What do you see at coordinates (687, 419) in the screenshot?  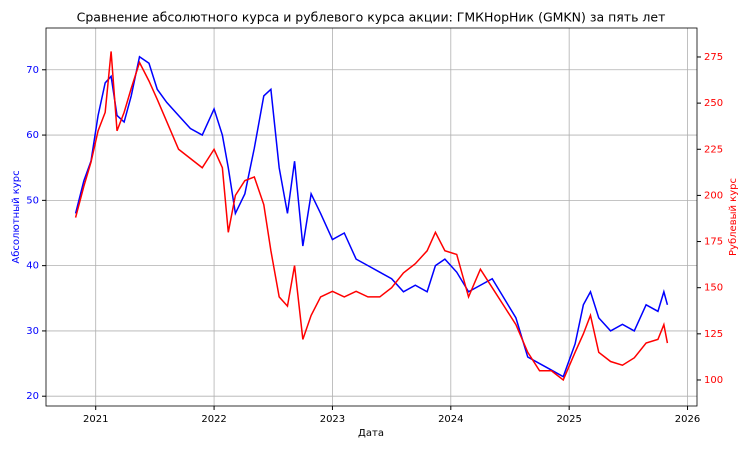 I see `x-tick-label: 2026` at bounding box center [687, 419].